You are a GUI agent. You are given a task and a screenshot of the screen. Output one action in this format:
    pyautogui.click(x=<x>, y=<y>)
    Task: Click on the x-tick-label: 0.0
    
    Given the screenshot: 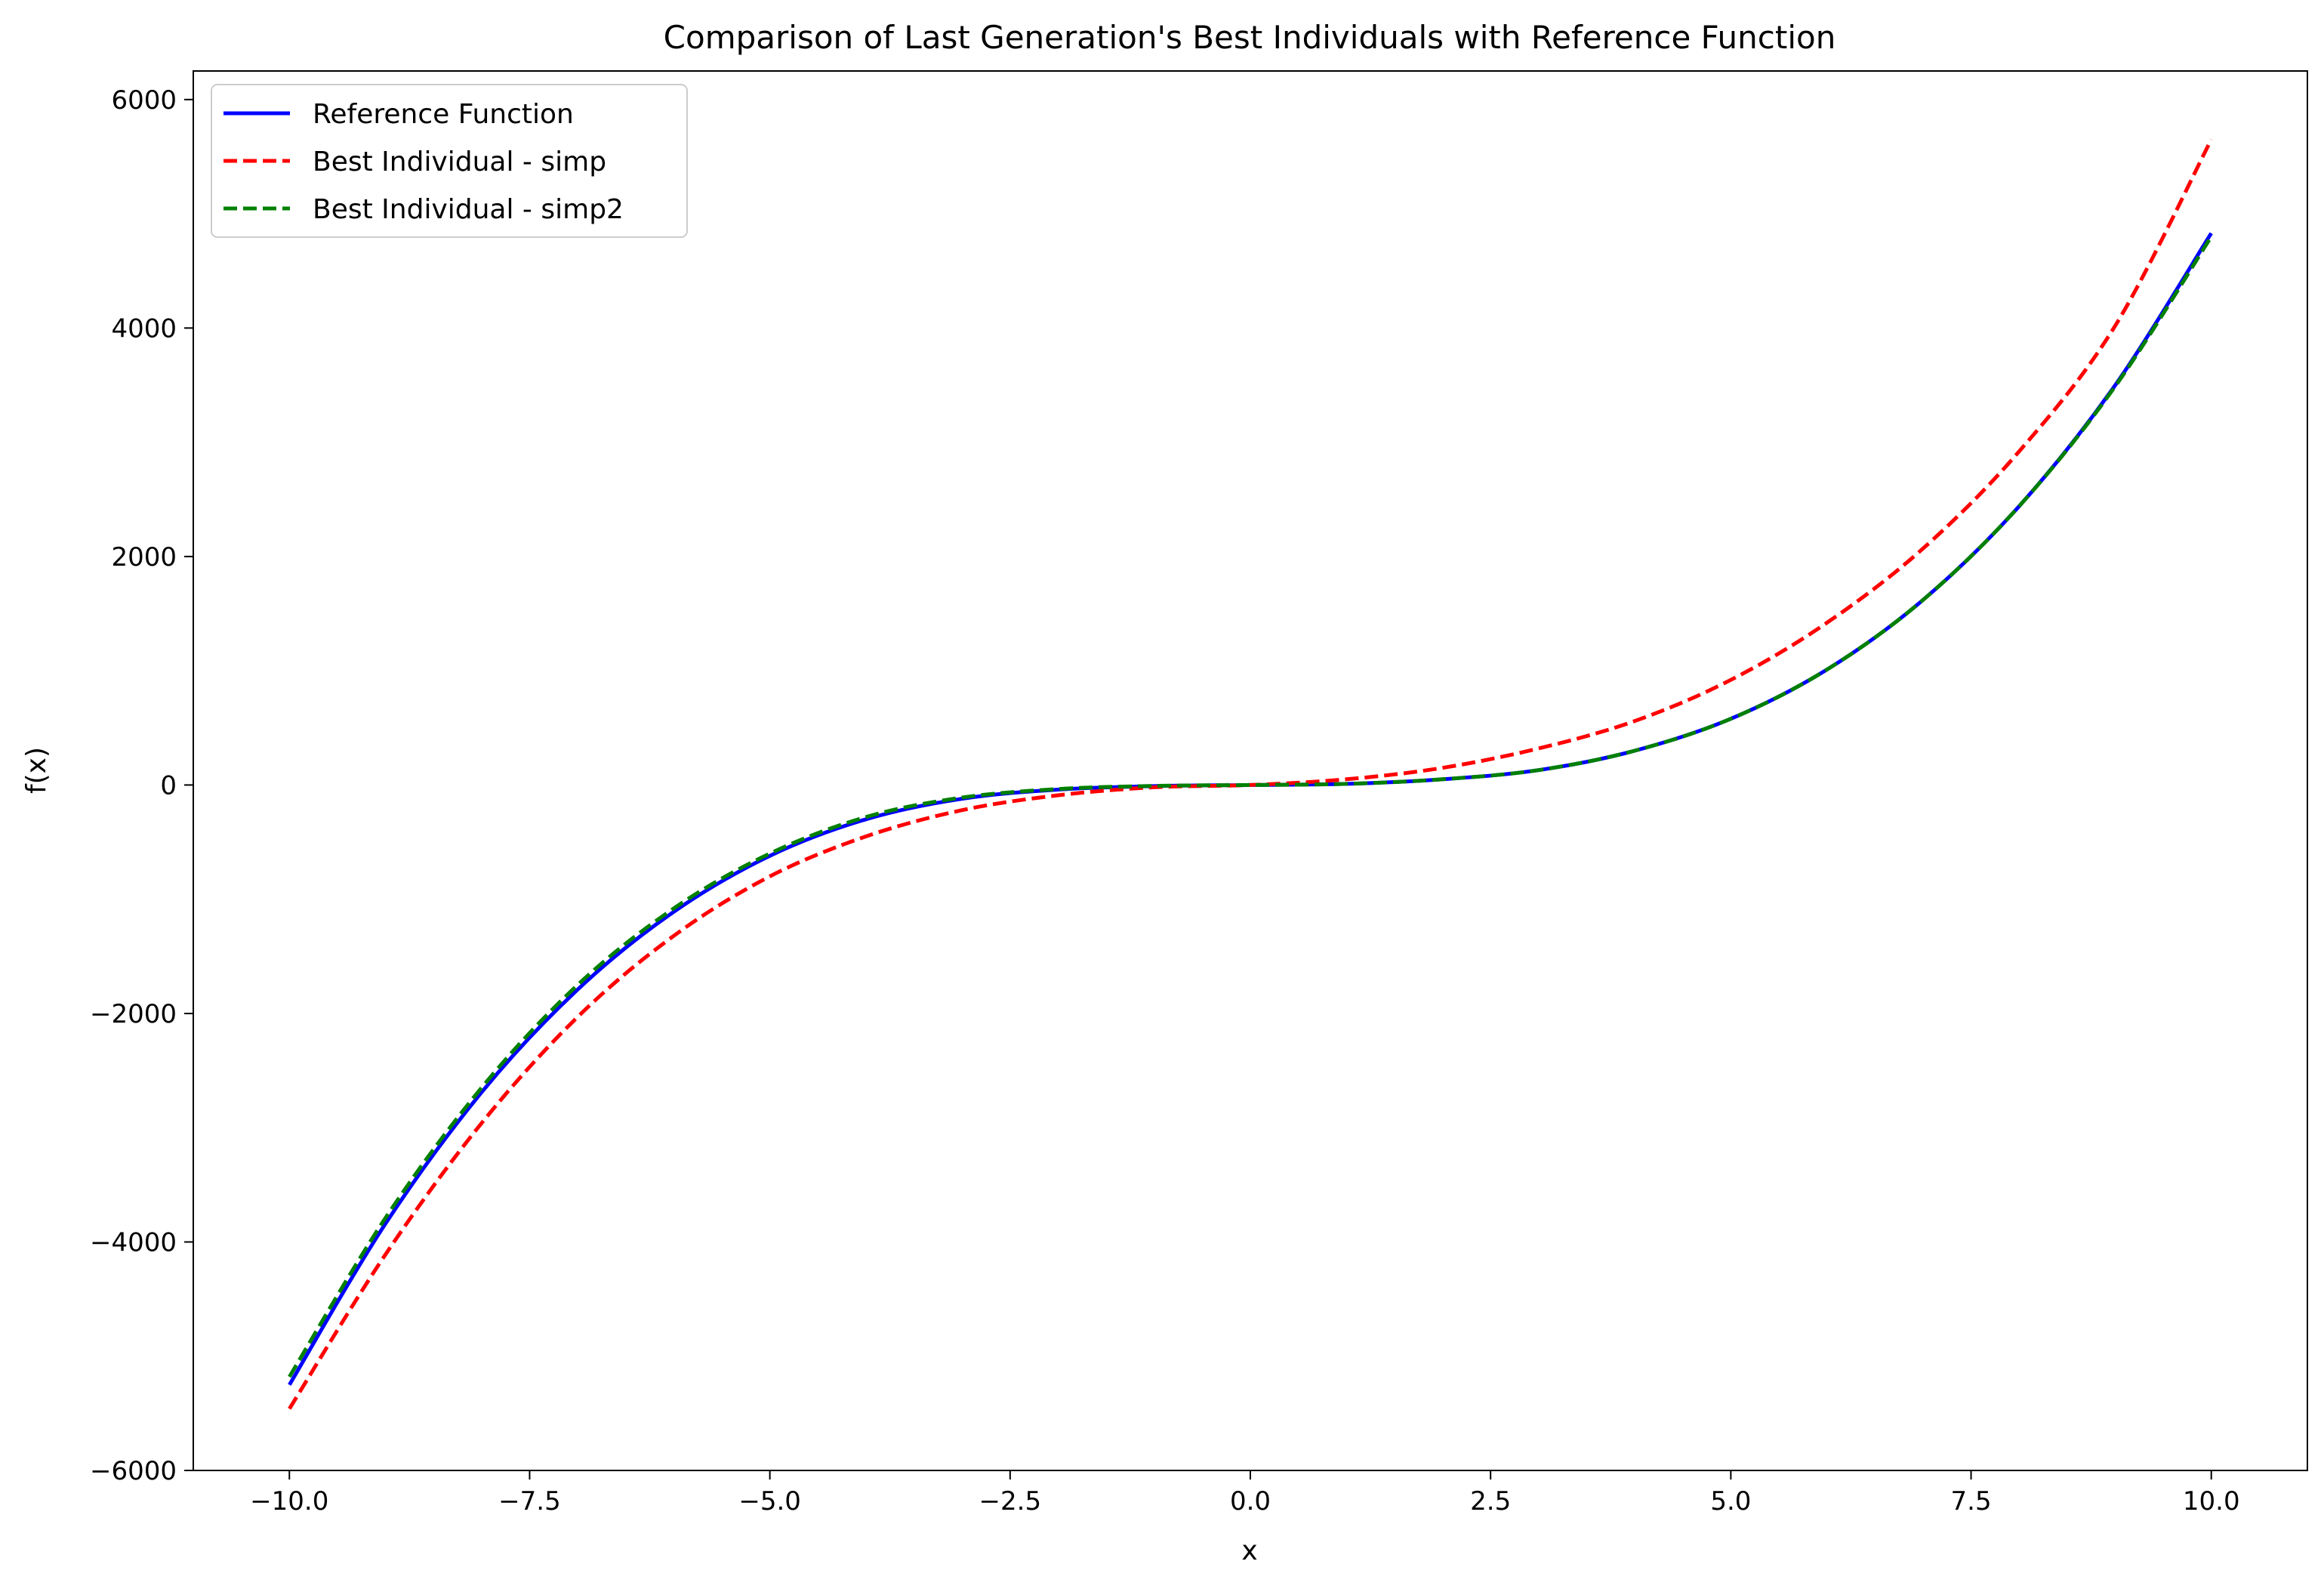 What is the action you would take?
    pyautogui.click(x=1250, y=1501)
    